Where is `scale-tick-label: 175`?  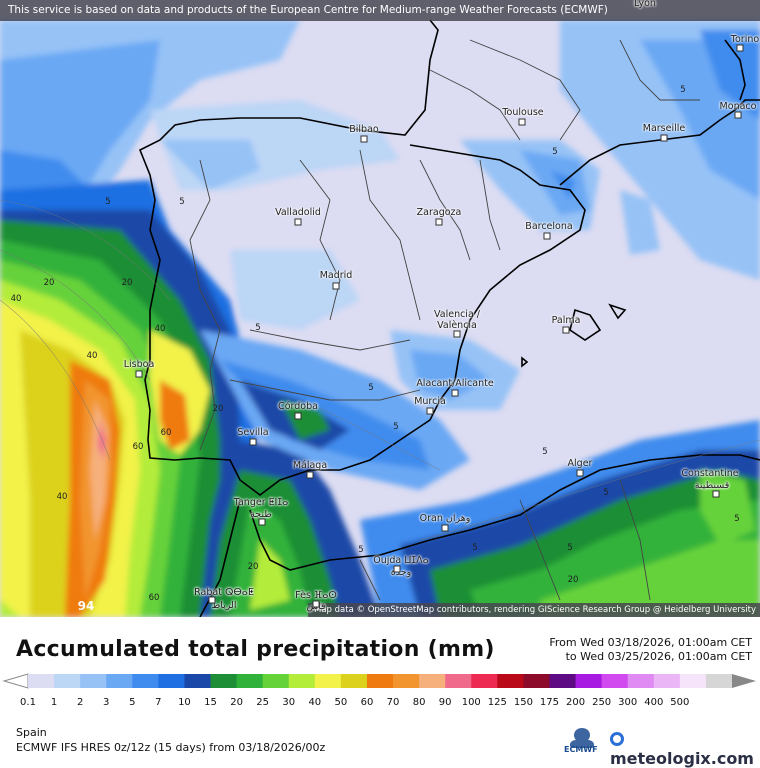 scale-tick-label: 175 is located at coordinates (549, 702).